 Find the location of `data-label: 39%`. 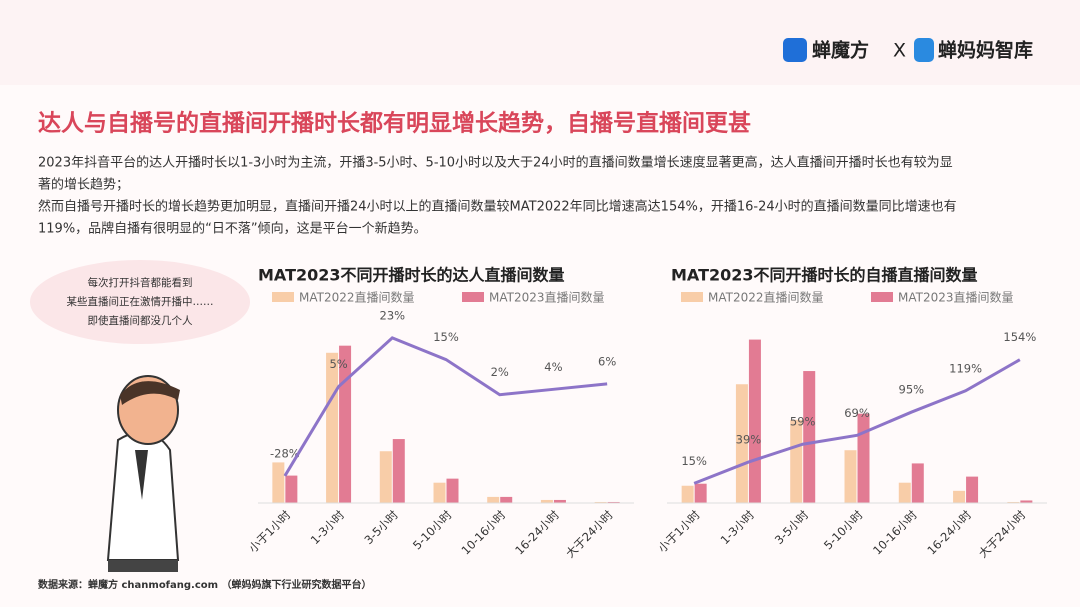

data-label: 39% is located at coordinates (749, 440).